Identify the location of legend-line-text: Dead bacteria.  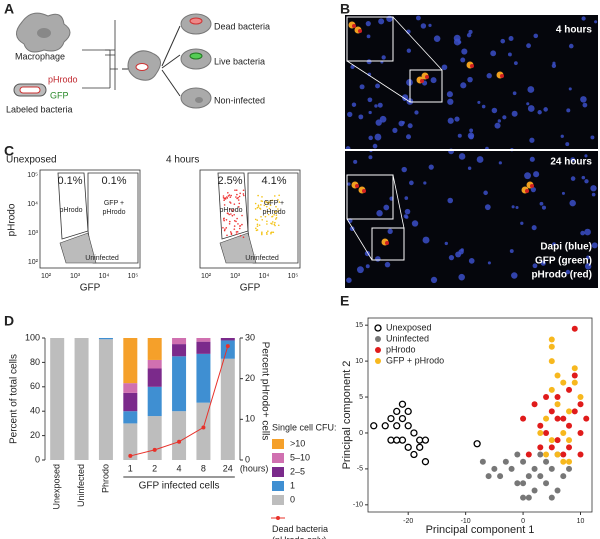
(300, 529).